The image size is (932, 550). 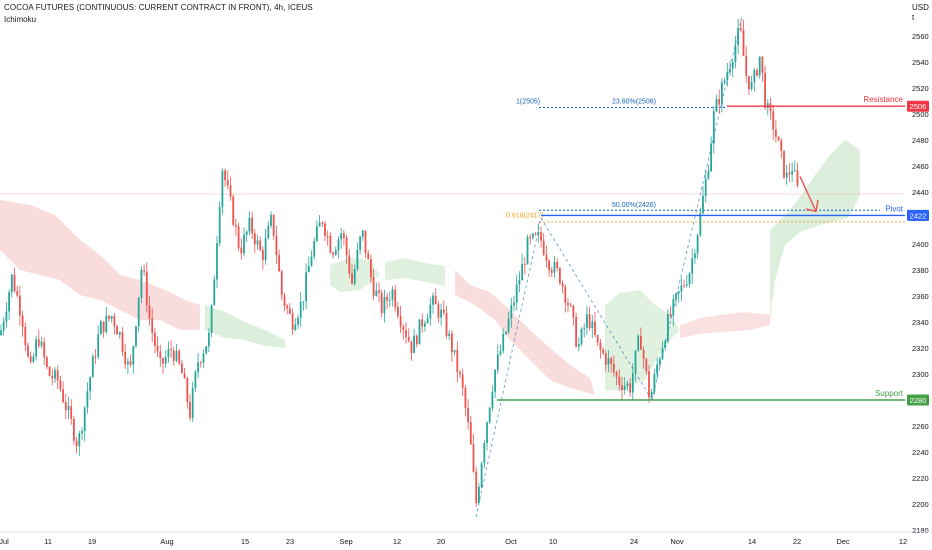 I want to click on fib-1-label: 1(2505), so click(x=528, y=102).